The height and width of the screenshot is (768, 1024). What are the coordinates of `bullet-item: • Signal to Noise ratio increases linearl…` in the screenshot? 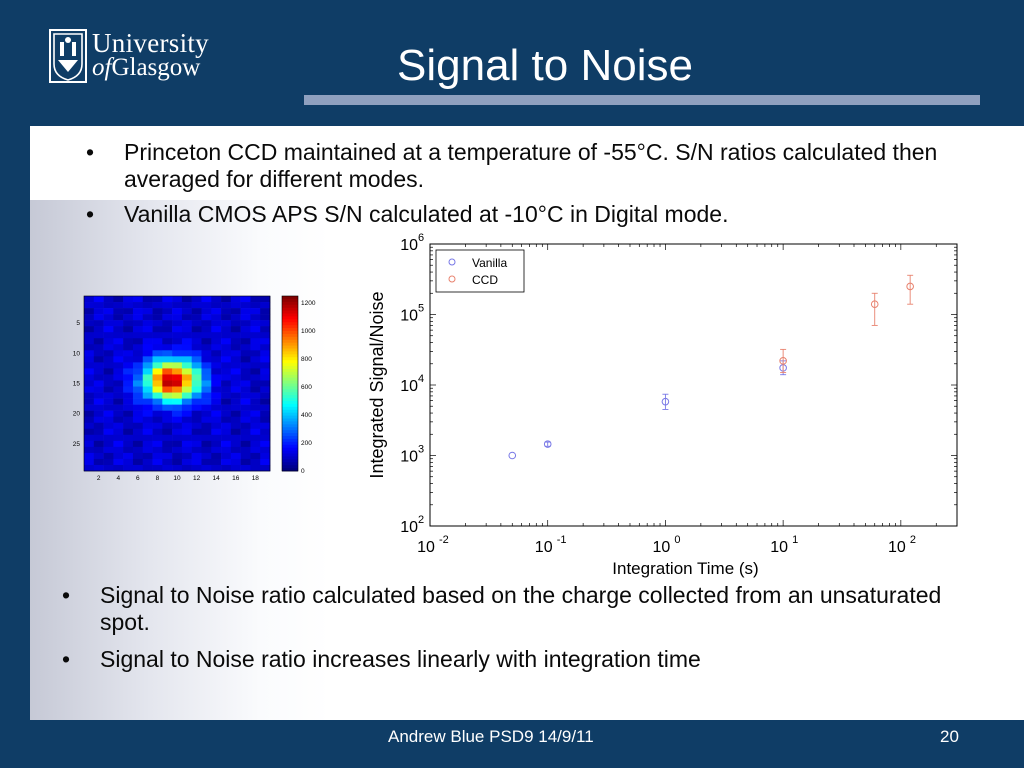 It's located at (517, 659).